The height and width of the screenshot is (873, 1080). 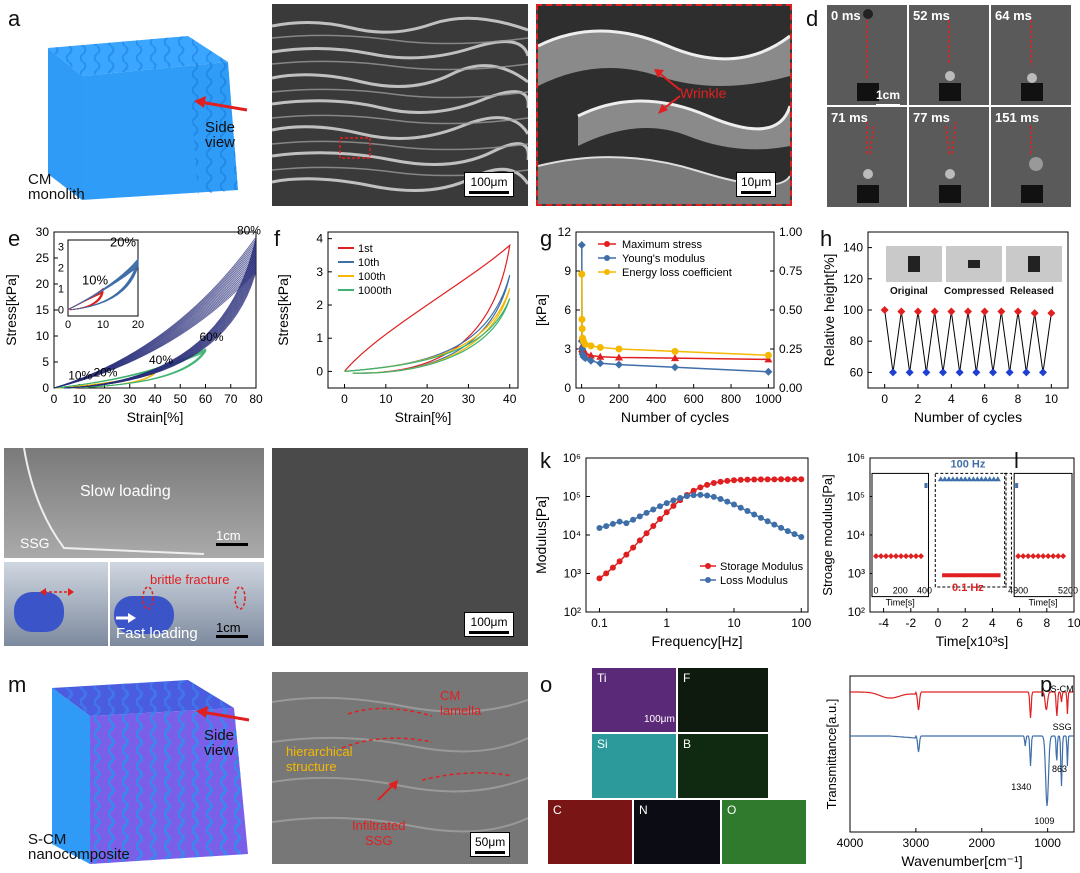 I want to click on hysteresis-loop-60%, so click(x=130, y=369).